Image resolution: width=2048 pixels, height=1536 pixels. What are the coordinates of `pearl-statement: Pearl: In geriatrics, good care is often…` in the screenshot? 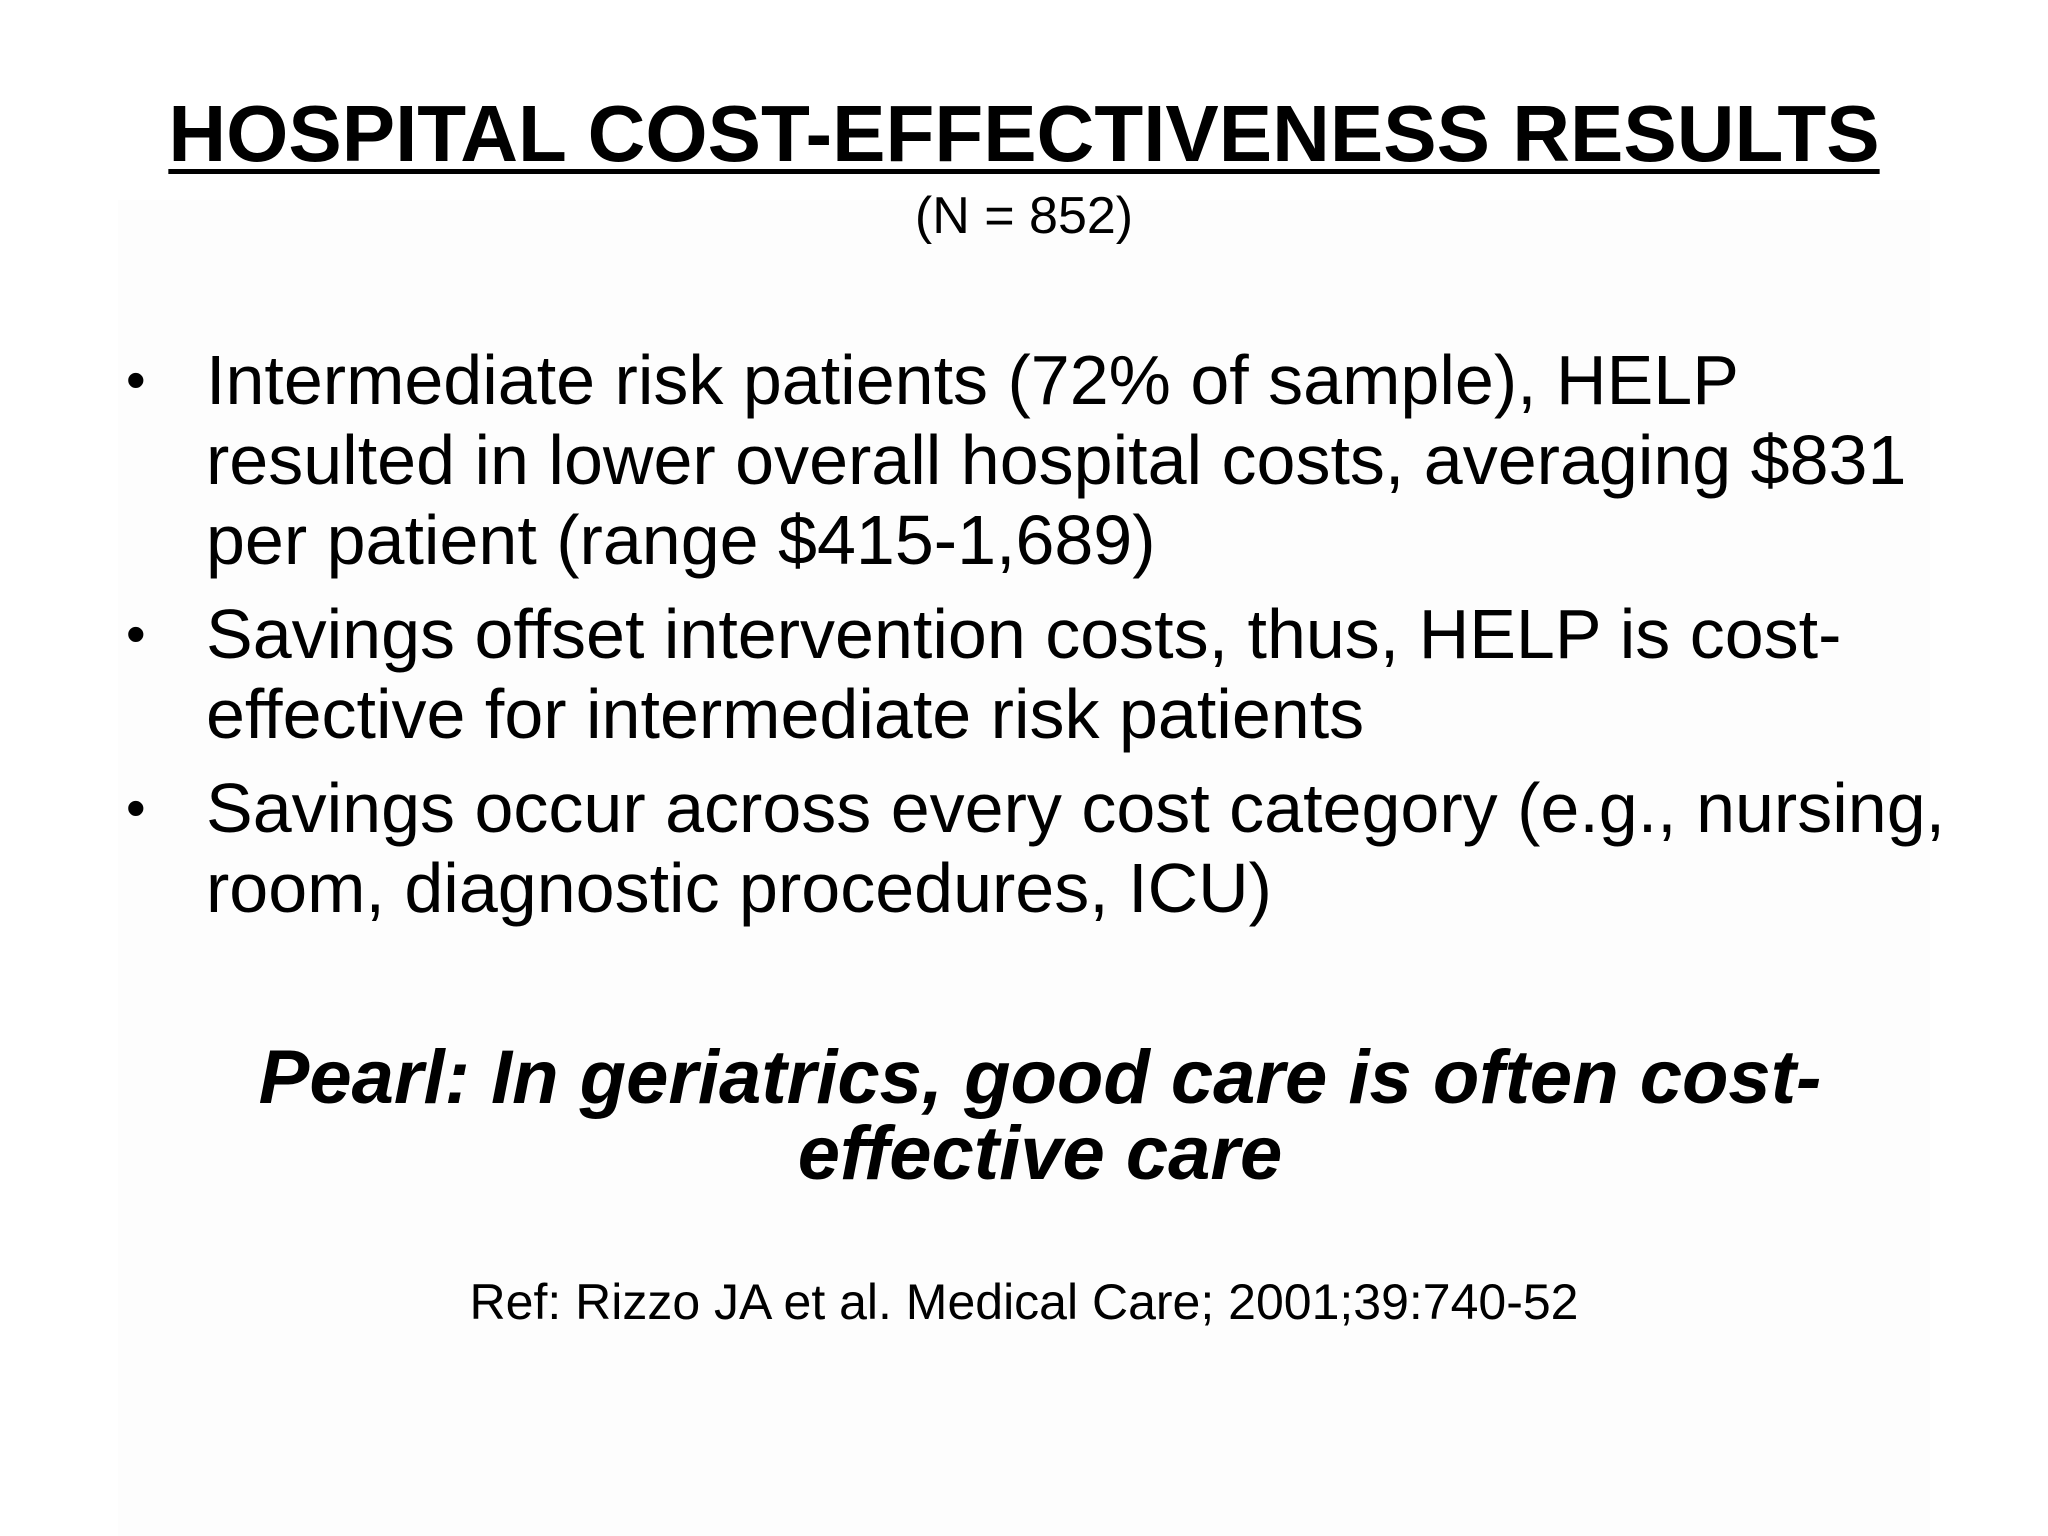 It's located at (1040, 1115).